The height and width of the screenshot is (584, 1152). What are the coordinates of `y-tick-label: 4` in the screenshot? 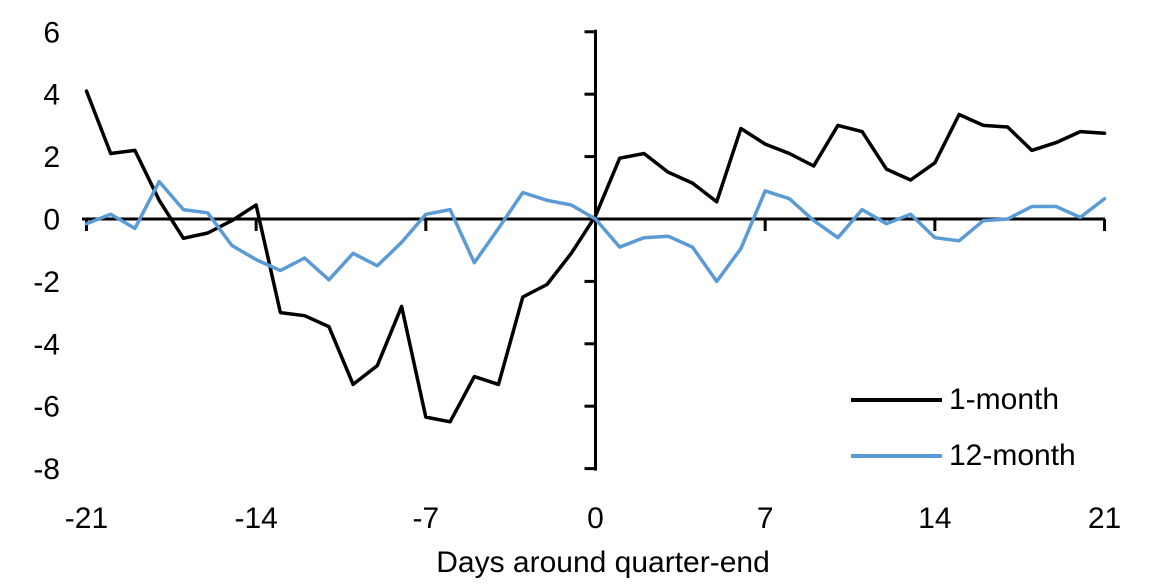 It's located at (51, 95).